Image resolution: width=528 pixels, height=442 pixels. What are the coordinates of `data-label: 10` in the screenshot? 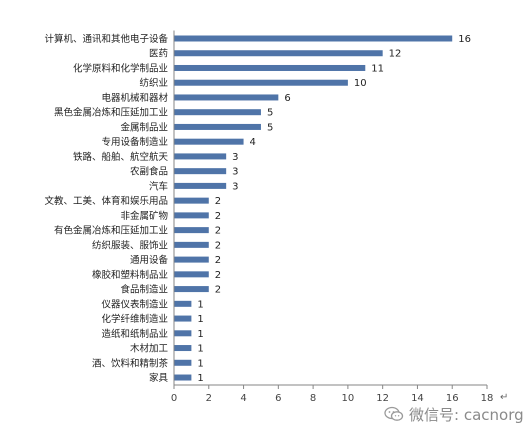 It's located at (360, 83).